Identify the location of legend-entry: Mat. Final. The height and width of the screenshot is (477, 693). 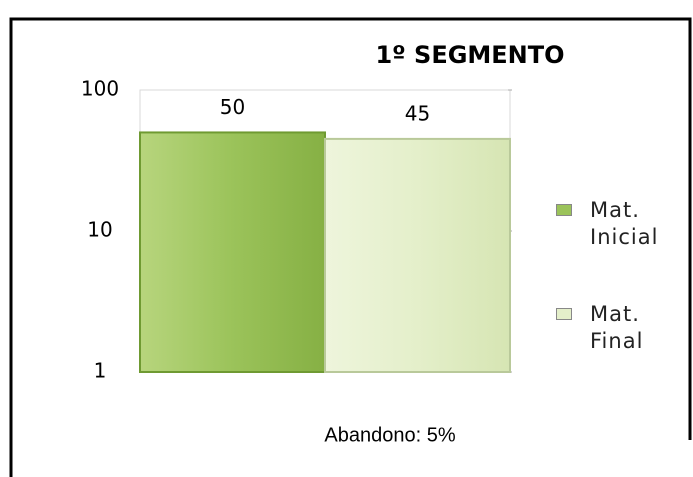
(616, 328).